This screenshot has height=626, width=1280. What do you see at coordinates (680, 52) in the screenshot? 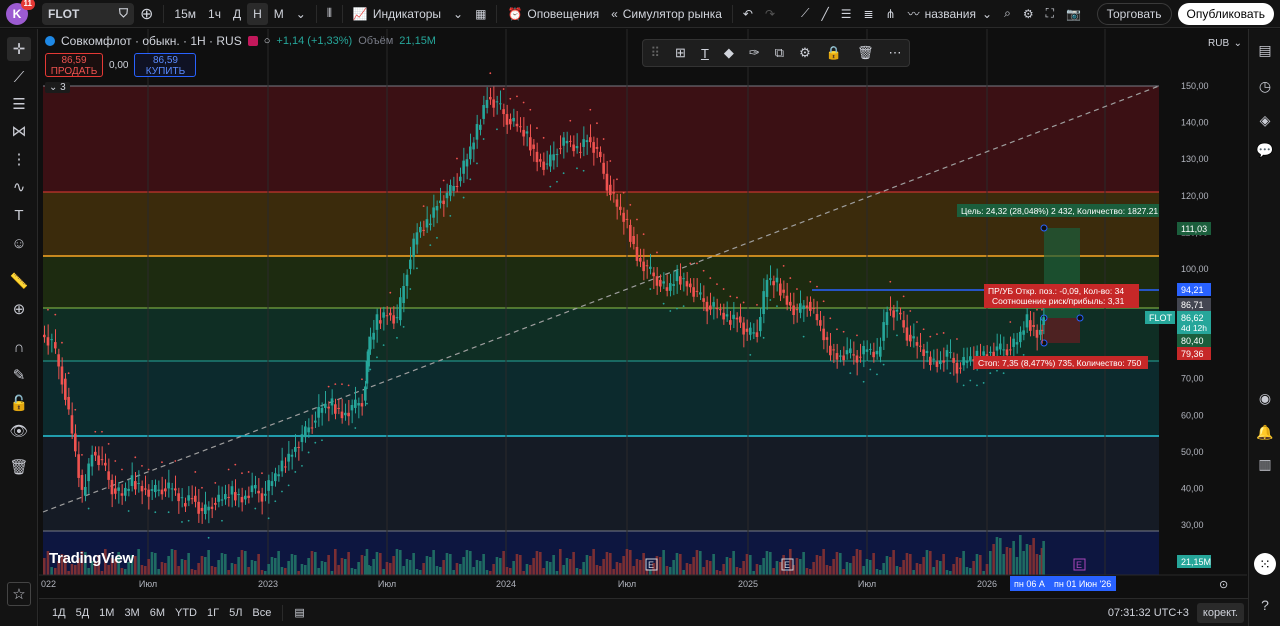
I see `template-icon: ⊞` at bounding box center [680, 52].